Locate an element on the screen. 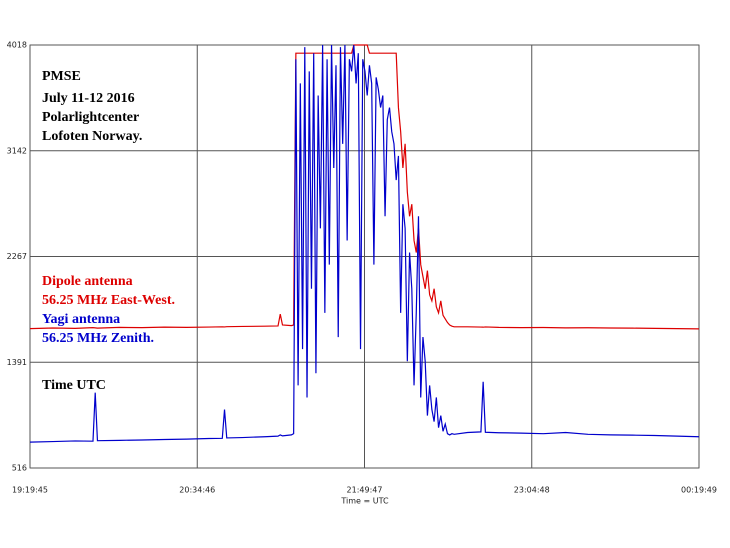  y-tick-label: 2267 is located at coordinates (17, 256).